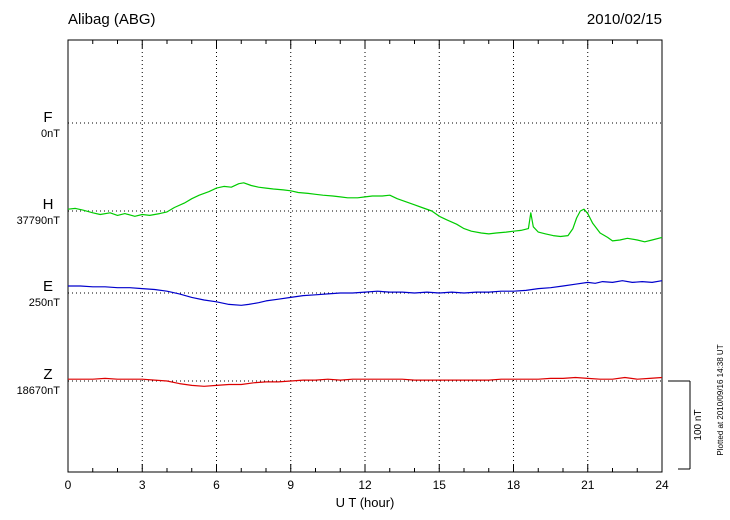  Describe the element at coordinates (142, 485) in the screenshot. I see `x-tick-label: 3` at that location.